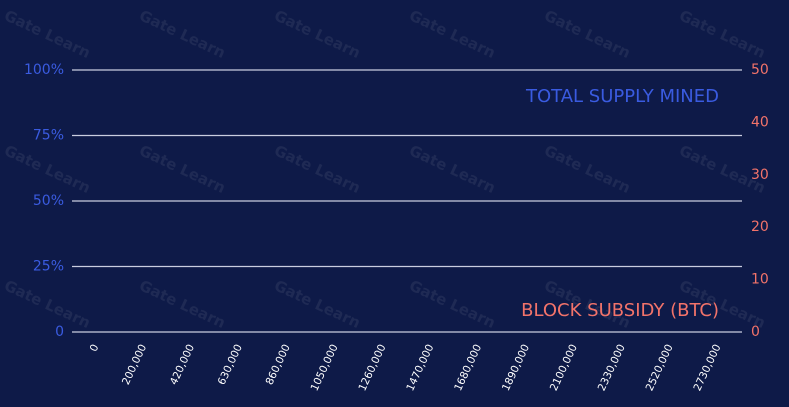 The image size is (789, 407). I want to click on y2-tick-label: 10, so click(760, 280).